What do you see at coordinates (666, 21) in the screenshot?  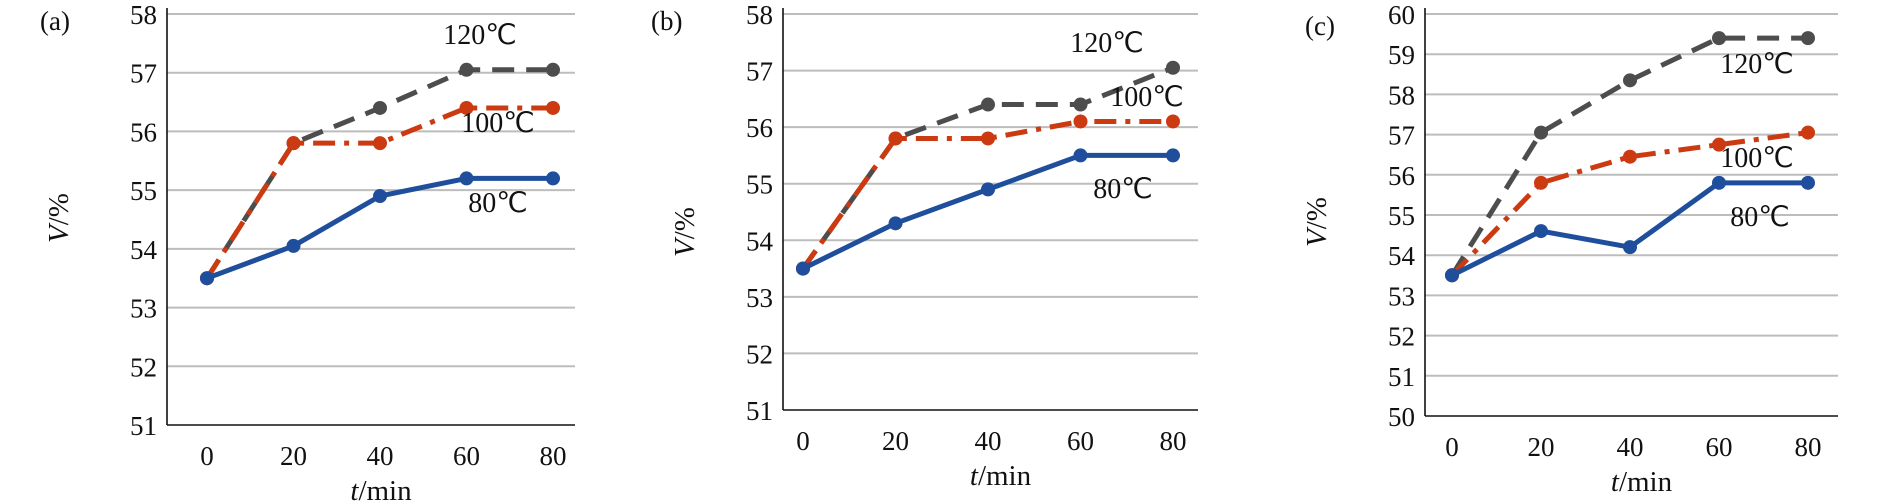 I see `panel-label: (b)` at bounding box center [666, 21].